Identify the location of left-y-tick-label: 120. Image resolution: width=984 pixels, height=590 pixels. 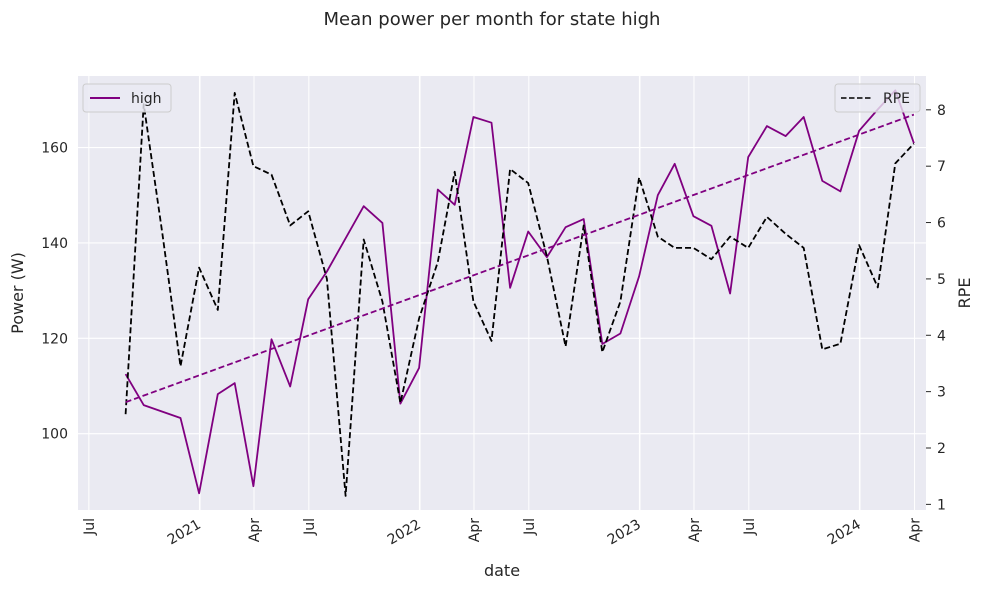
(54, 339).